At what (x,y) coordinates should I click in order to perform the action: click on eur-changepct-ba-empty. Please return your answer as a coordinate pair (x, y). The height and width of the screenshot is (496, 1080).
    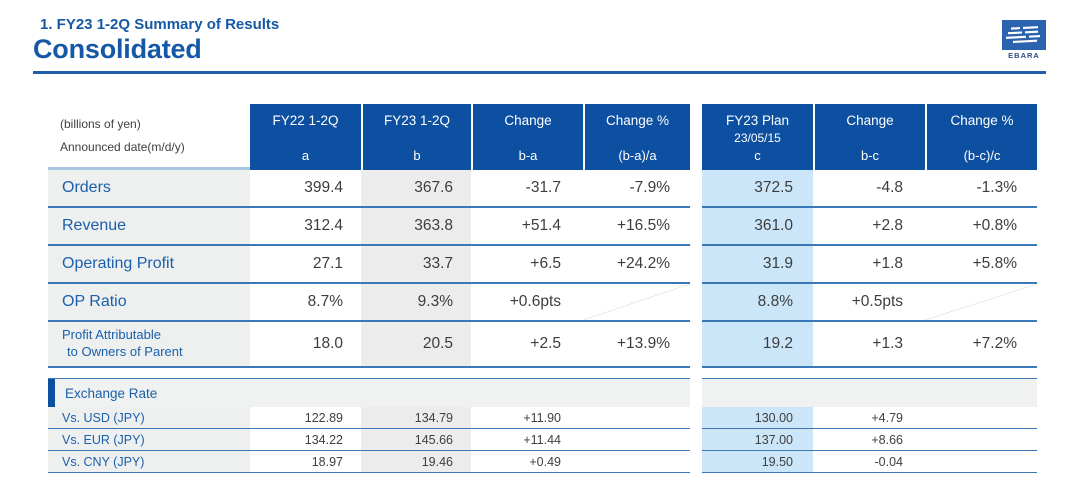
    Looking at the image, I should click on (636, 440).